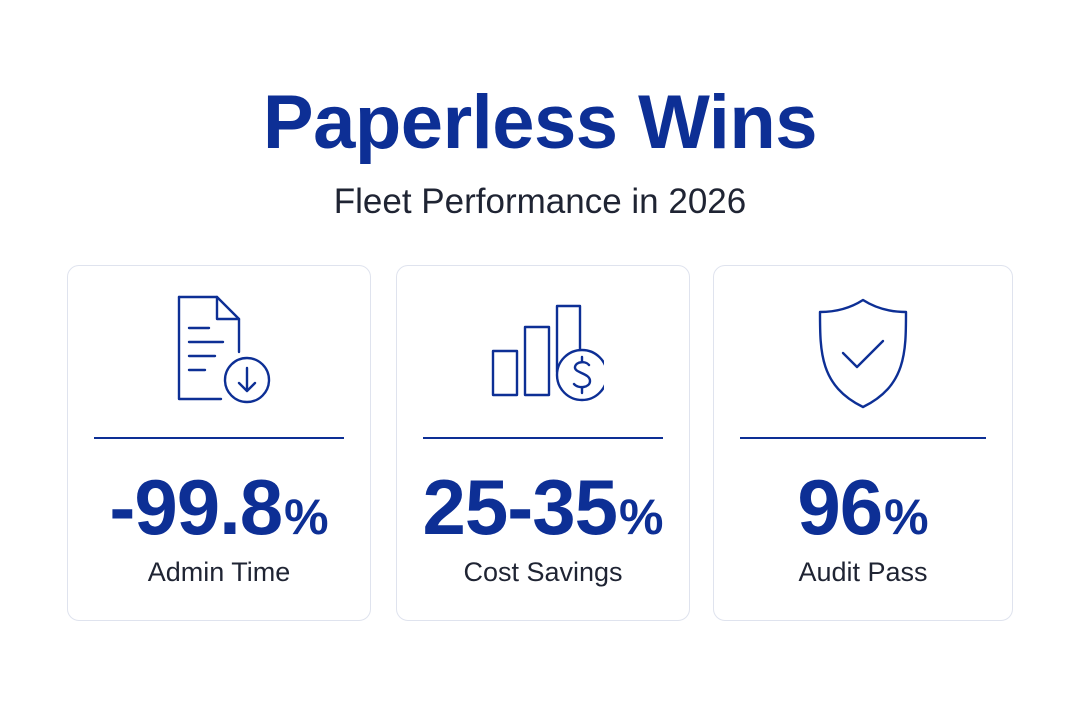 The width and height of the screenshot is (1080, 720). I want to click on stat-value: 96%, so click(863, 518).